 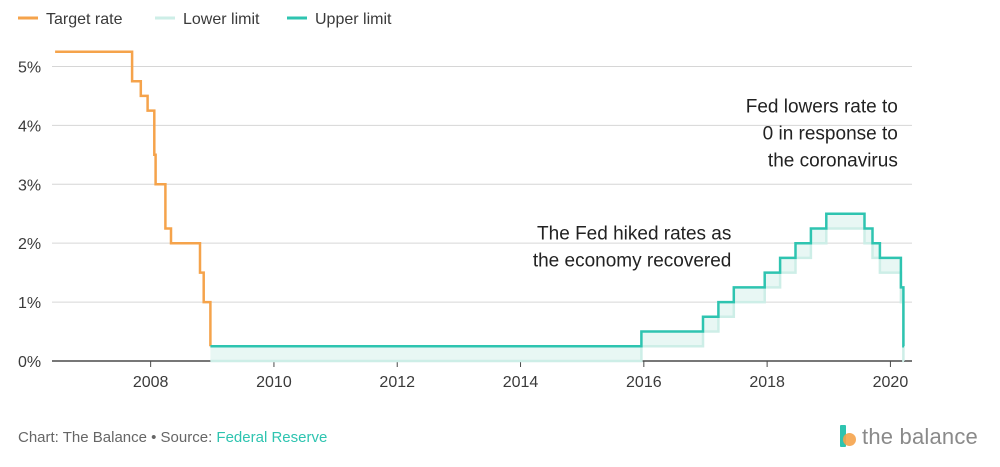 What do you see at coordinates (891, 382) in the screenshot?
I see `x-tick-label: 2020` at bounding box center [891, 382].